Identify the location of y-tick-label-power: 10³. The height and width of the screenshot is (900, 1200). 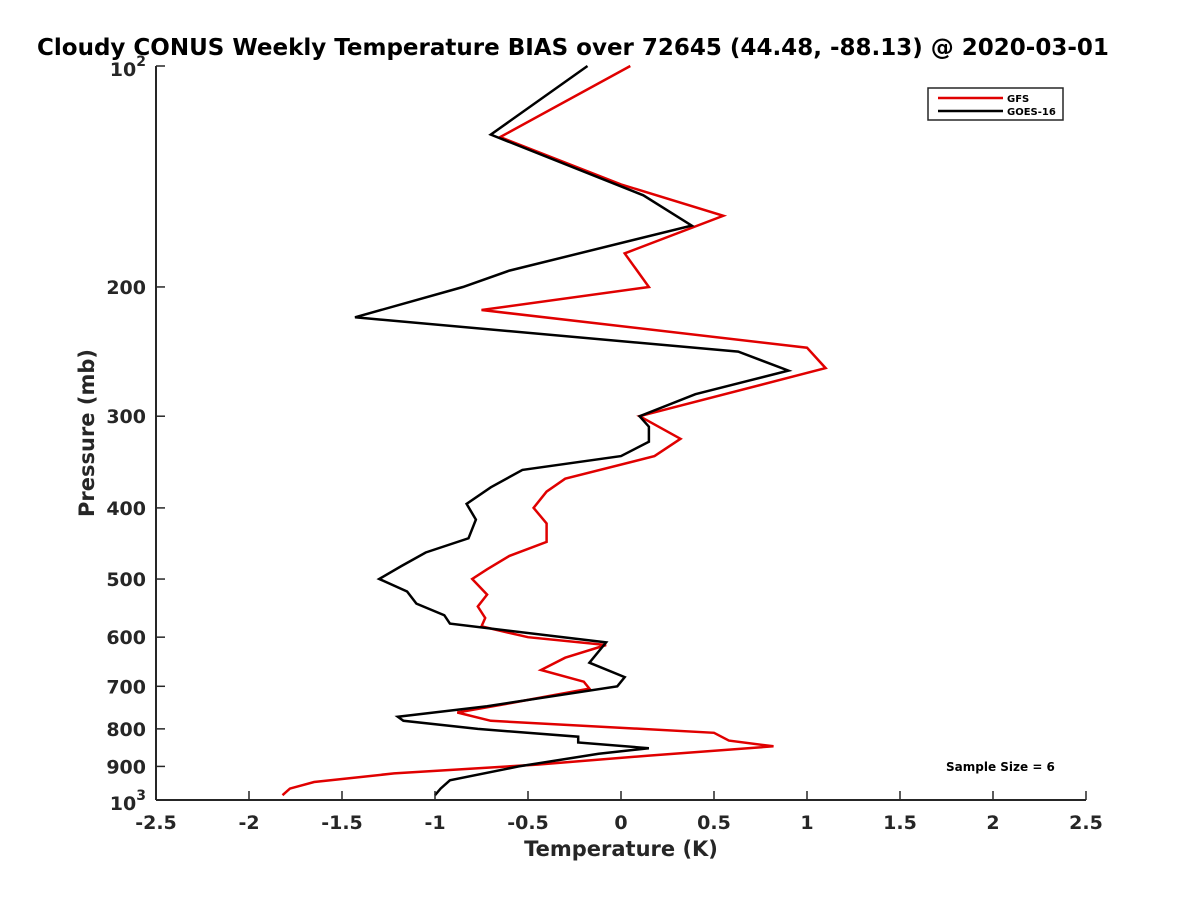
(128, 801).